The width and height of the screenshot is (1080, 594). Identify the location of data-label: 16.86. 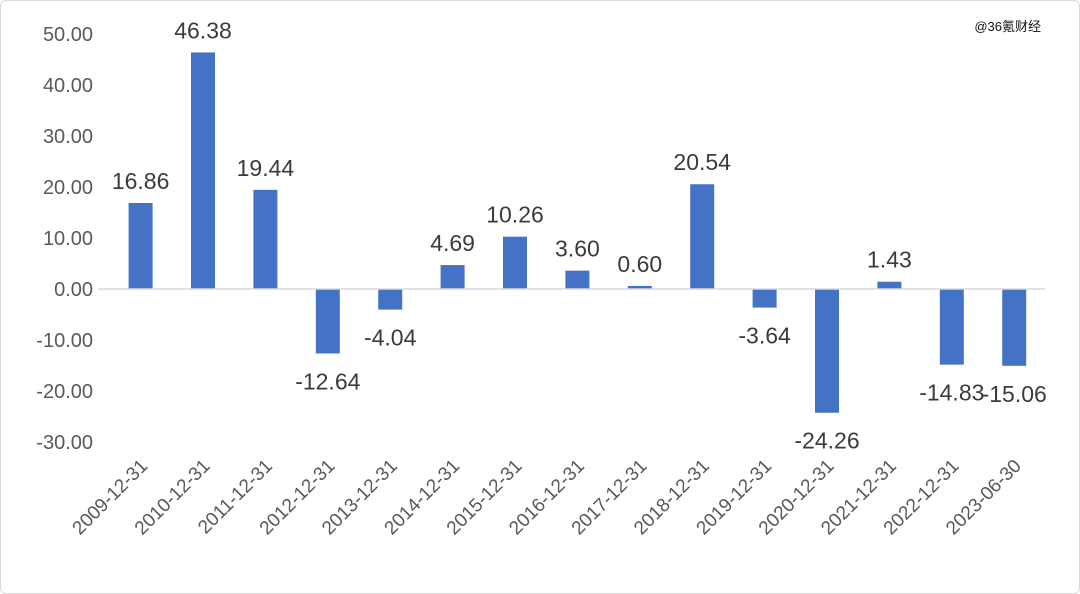
(141, 181).